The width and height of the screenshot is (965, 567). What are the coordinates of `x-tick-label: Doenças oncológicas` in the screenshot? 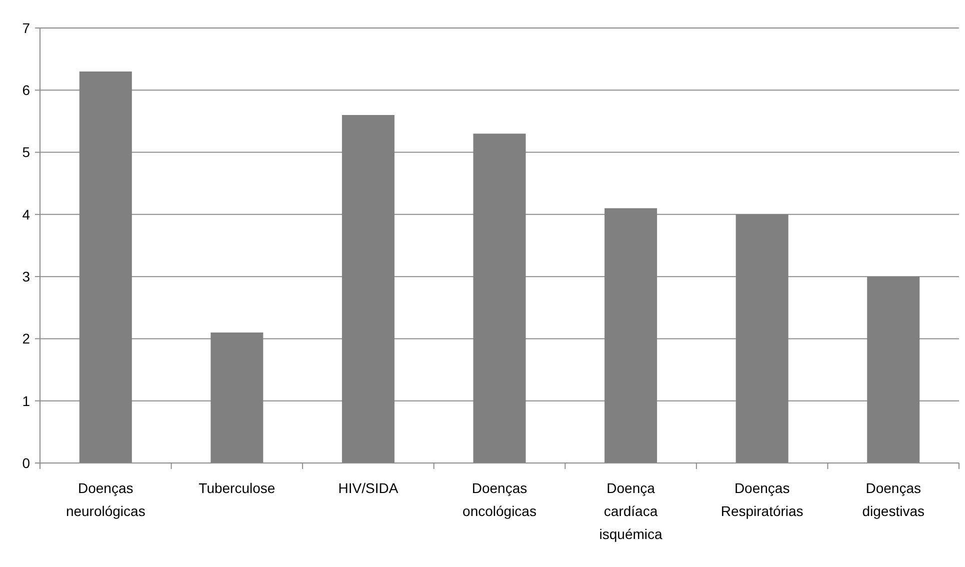 It's located at (499, 499).